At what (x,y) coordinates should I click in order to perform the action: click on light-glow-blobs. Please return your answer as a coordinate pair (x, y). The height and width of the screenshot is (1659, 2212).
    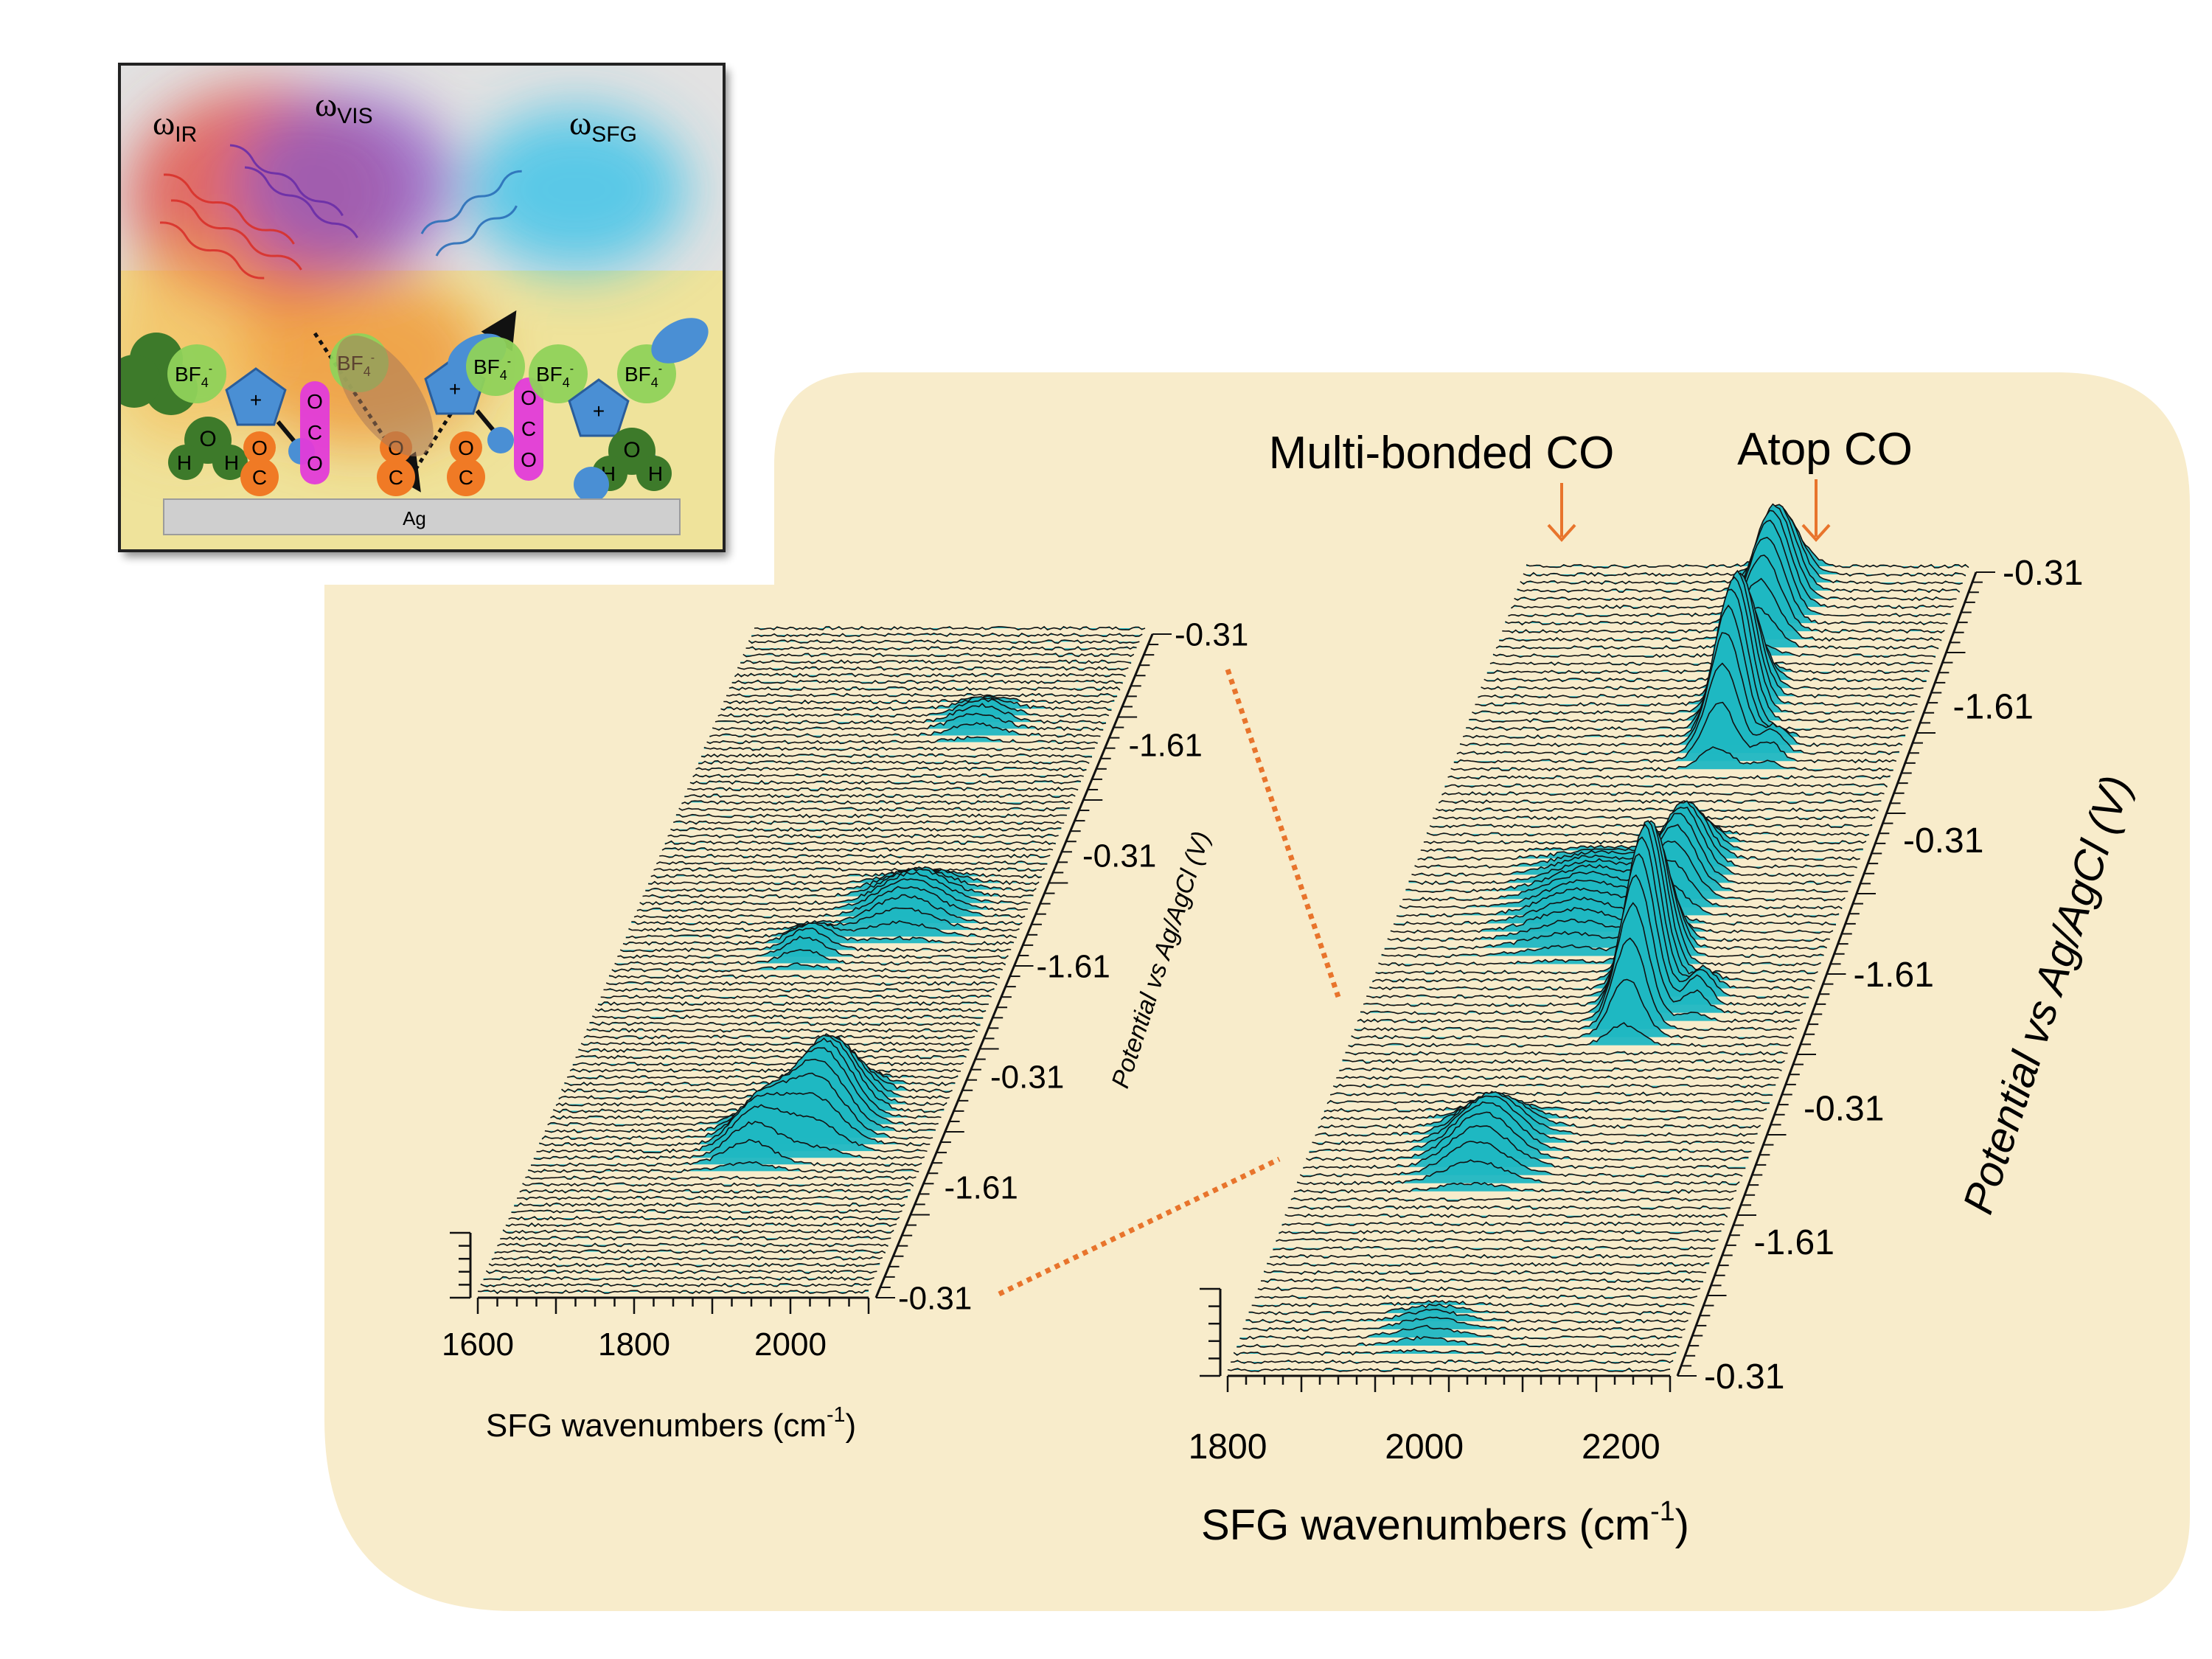
    Looking at the image, I should click on (403, 267).